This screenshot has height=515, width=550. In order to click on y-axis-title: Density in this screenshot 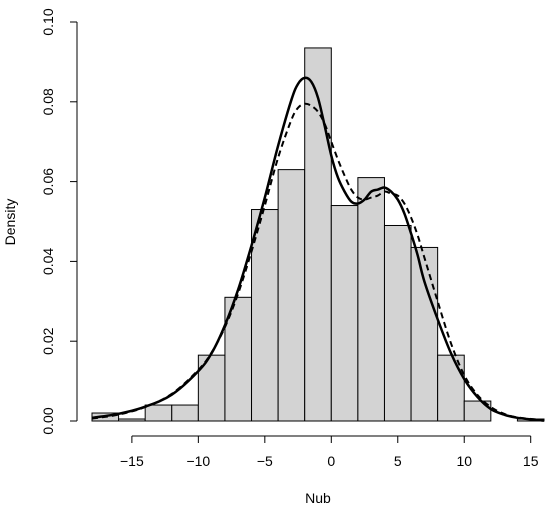, I will do `click(10, 222)`.